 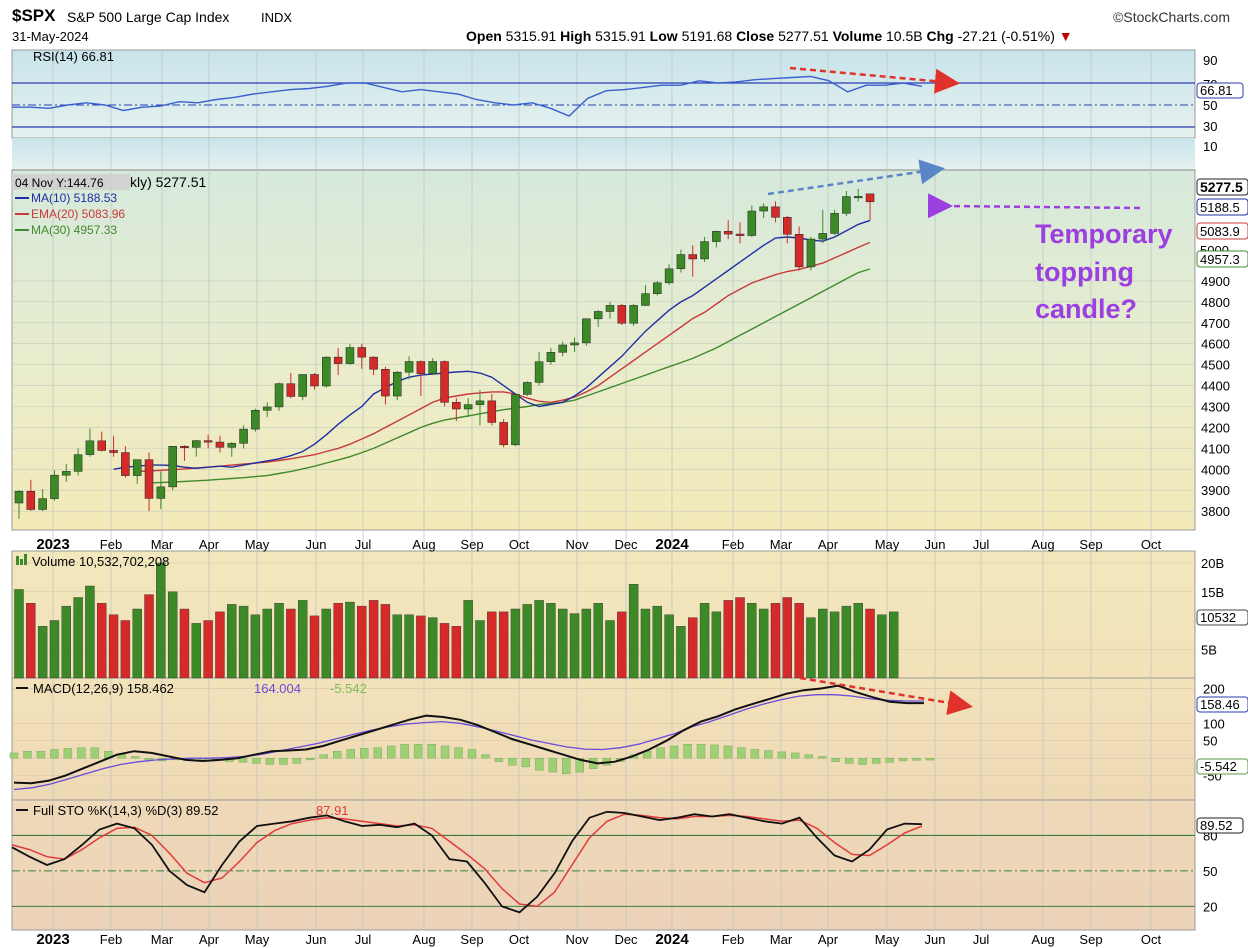 What do you see at coordinates (1042, 544) in the screenshot?
I see `x-tick-label-top: Aug` at bounding box center [1042, 544].